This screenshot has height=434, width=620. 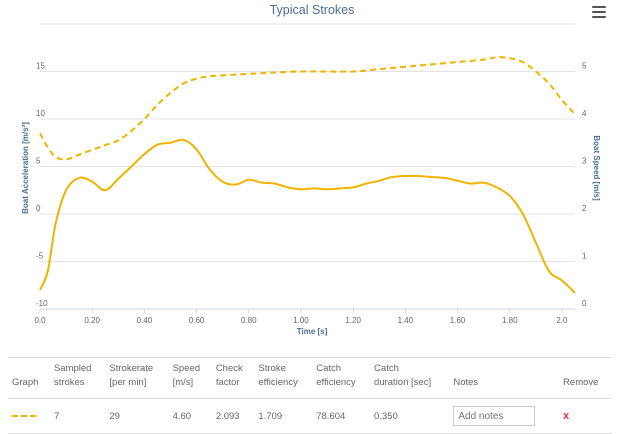 I want to click on catch-efficiency-value: 78.604, so click(x=341, y=416).